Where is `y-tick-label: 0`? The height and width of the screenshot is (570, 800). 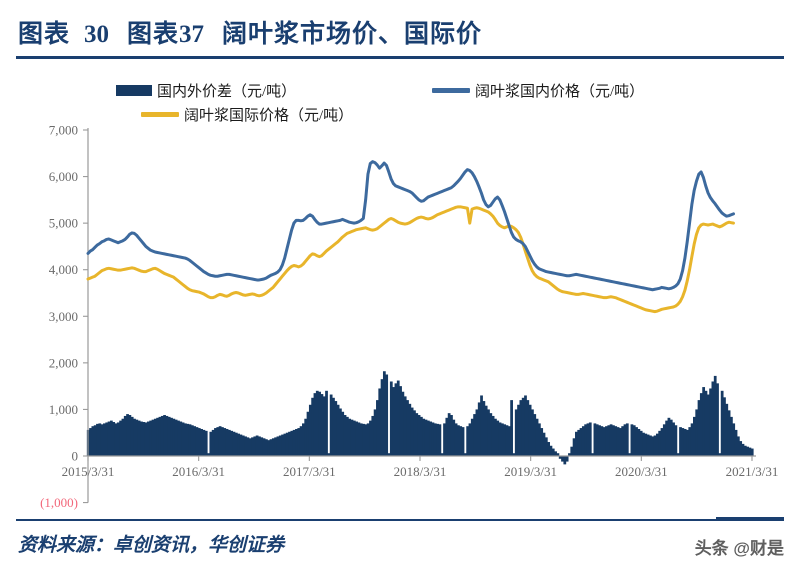
y-tick-label: 0 is located at coordinates (75, 456).